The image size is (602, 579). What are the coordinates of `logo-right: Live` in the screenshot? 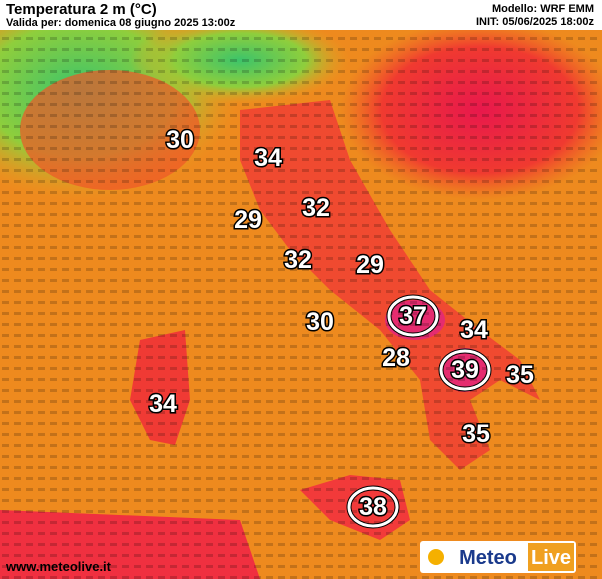 It's located at (551, 558).